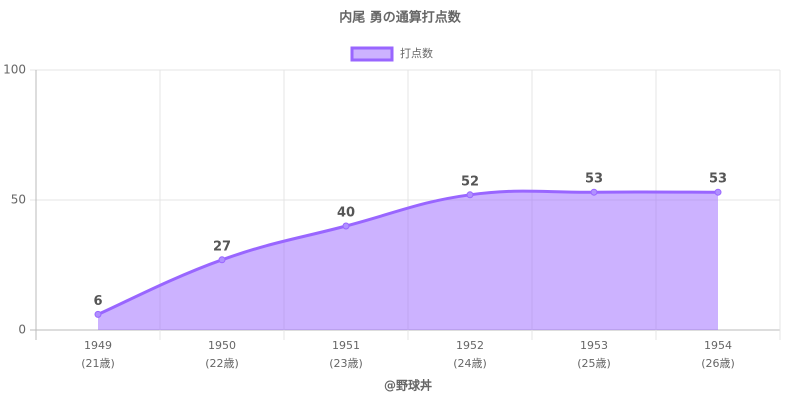  What do you see at coordinates (222, 363) in the screenshot?
I see `x-tick-sublabel: (22歳)` at bounding box center [222, 363].